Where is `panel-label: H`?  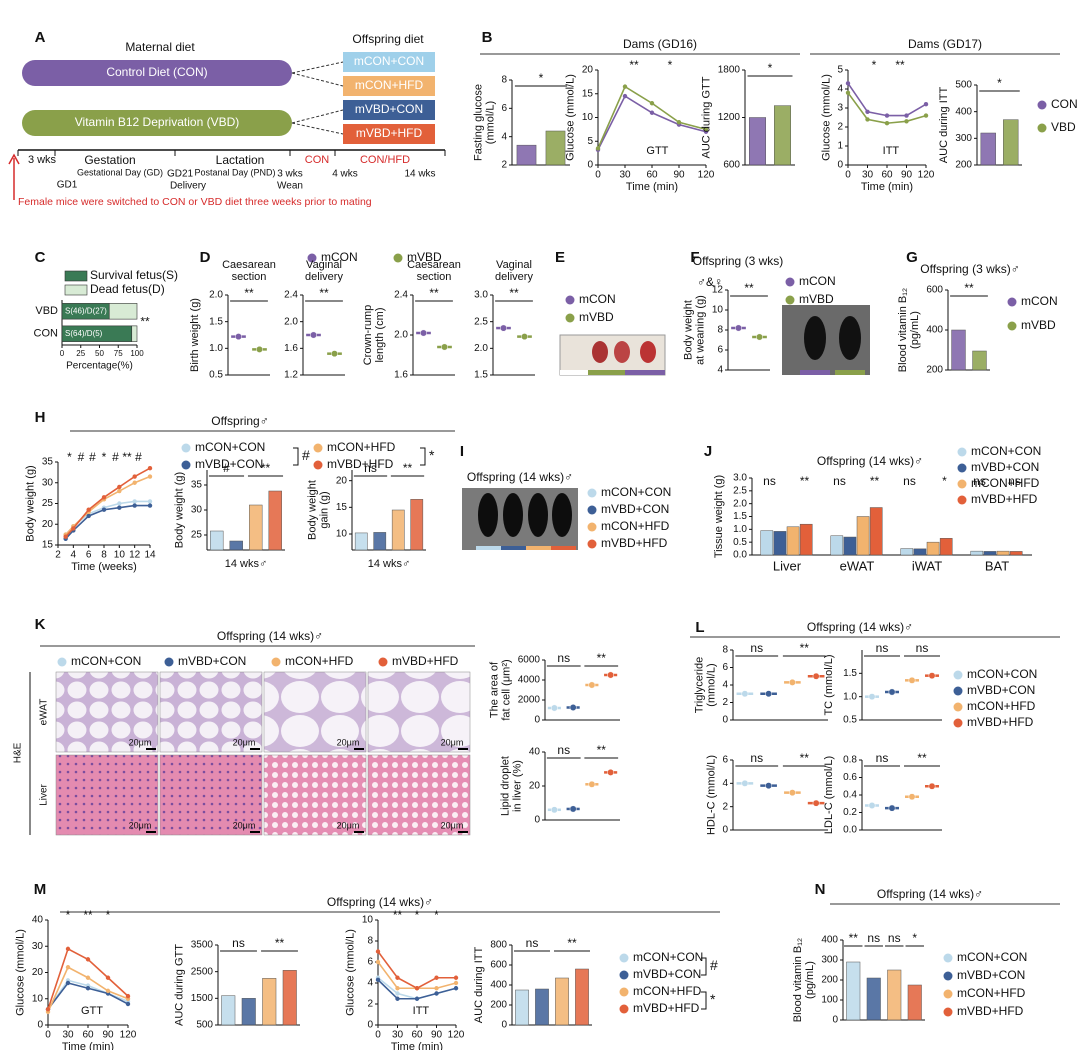
panel-label: H is located at coordinates (40, 417).